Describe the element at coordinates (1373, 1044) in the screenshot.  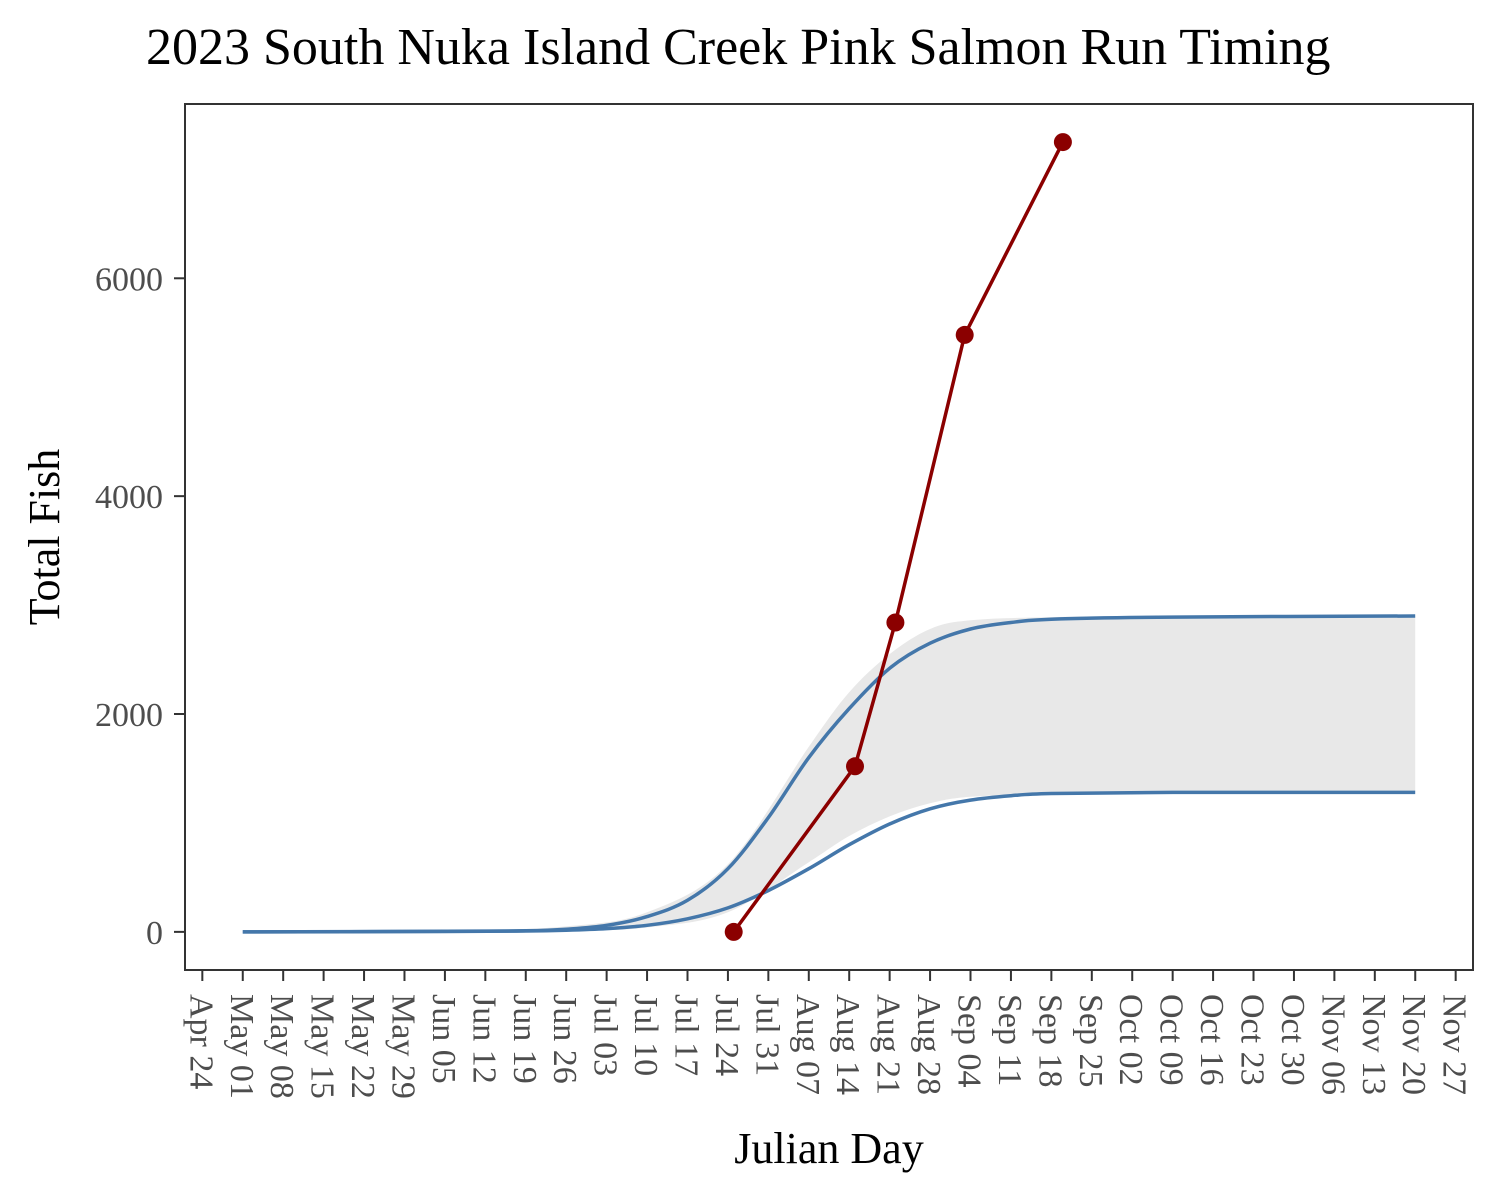
I see `x-tick-label-30: Nov 13` at that location.